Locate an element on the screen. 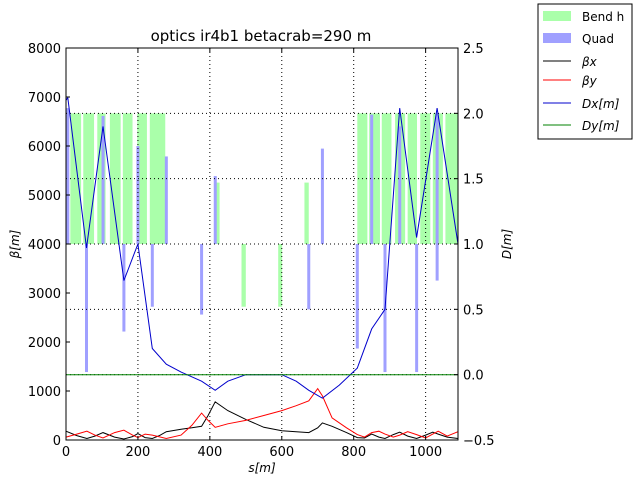 The image size is (634, 478). legend-label-betay: βy is located at coordinates (589, 81).